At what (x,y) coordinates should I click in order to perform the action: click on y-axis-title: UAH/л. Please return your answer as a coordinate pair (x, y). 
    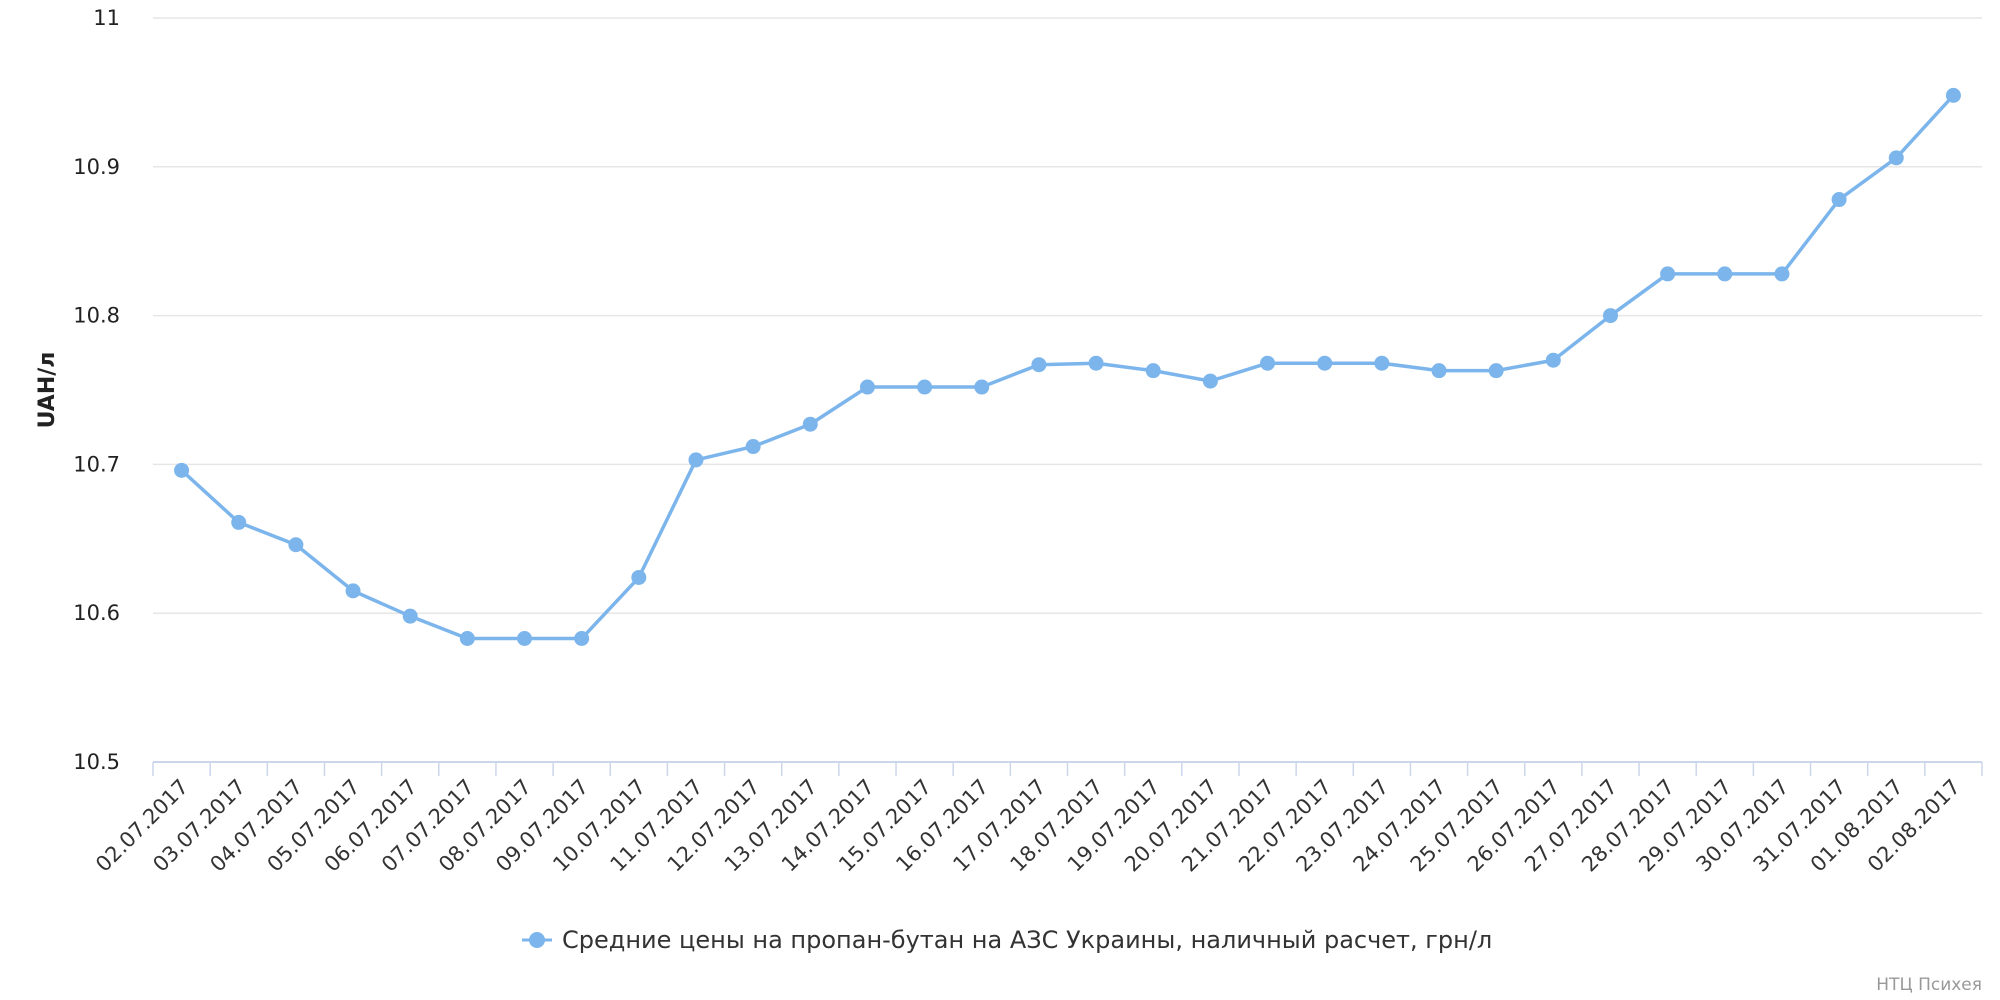
    Looking at the image, I should click on (47, 390).